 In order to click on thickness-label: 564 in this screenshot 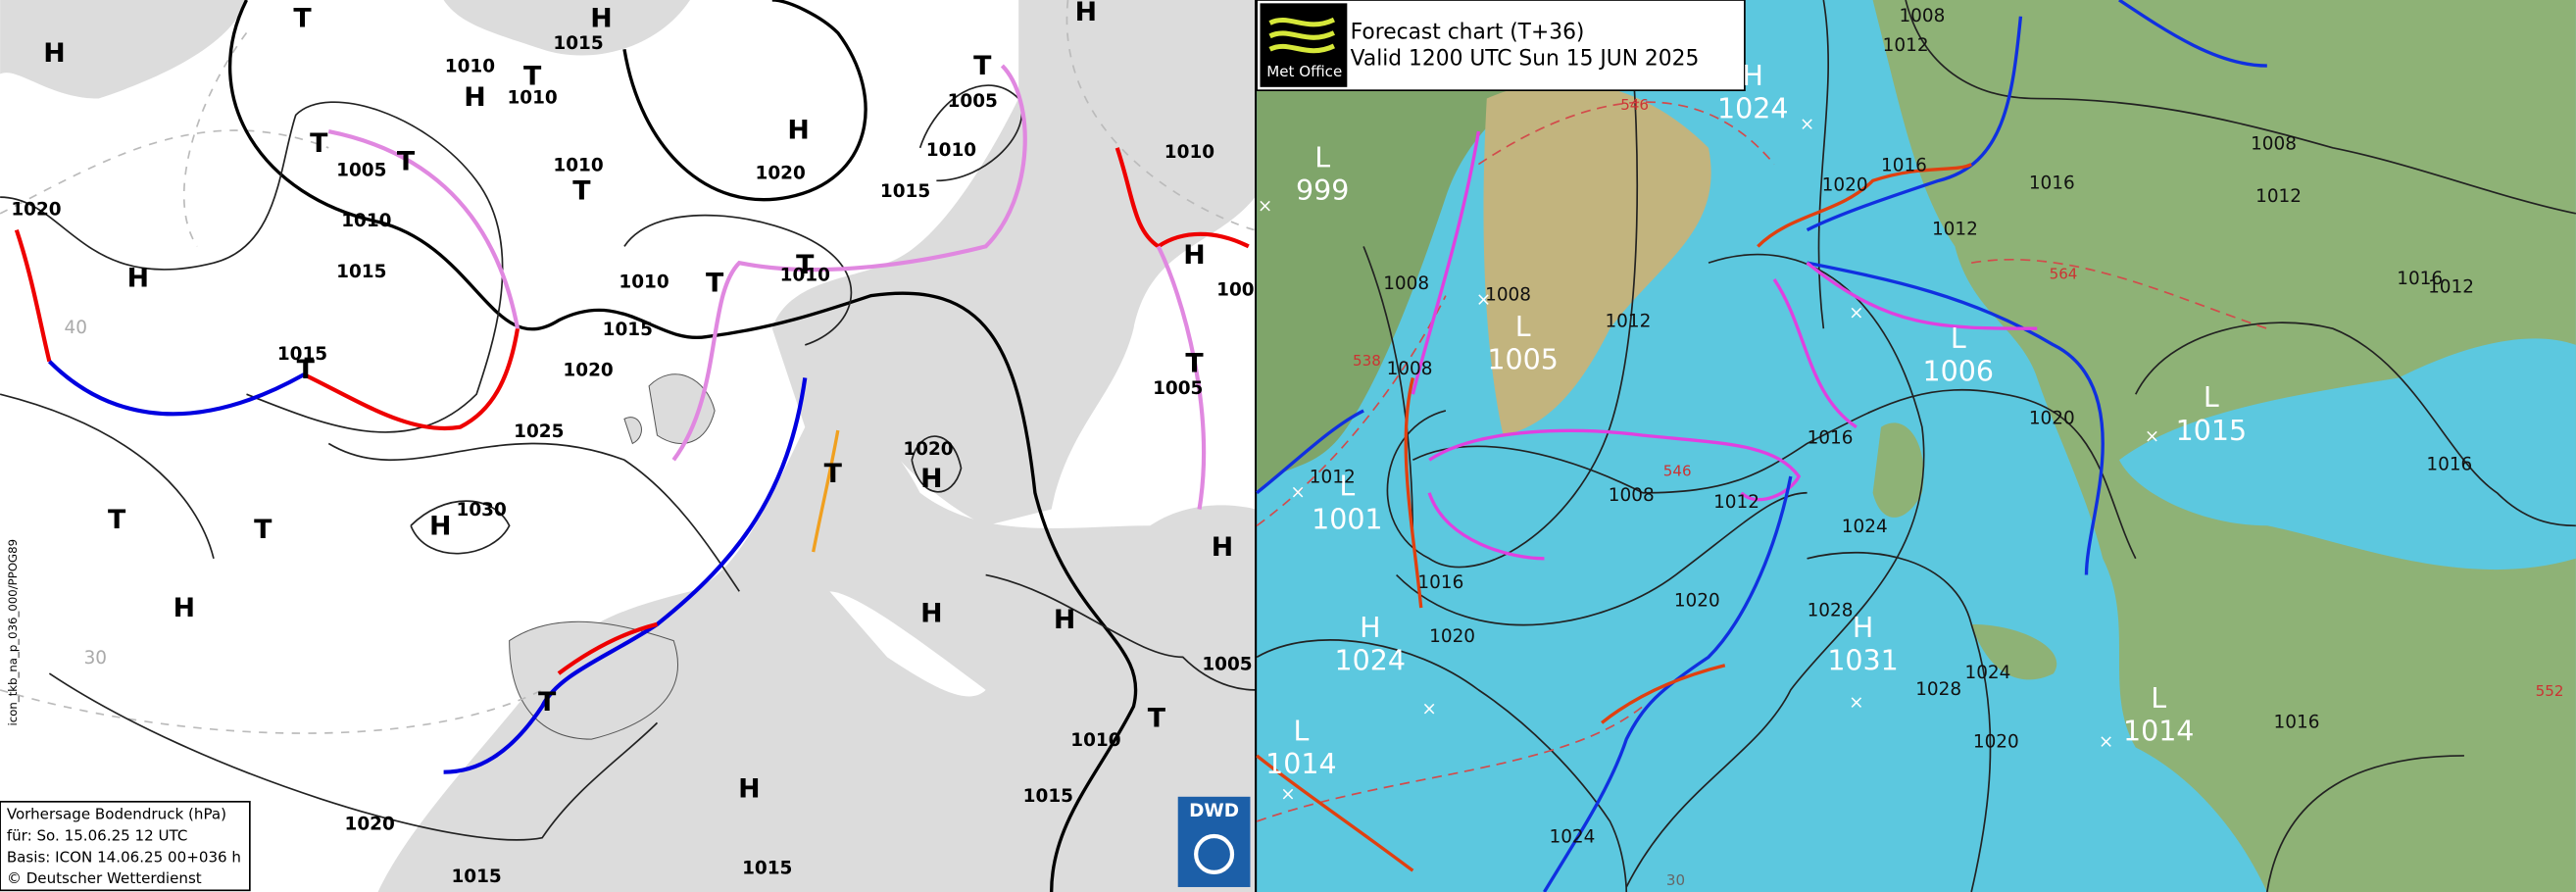, I will do `click(2064, 273)`.